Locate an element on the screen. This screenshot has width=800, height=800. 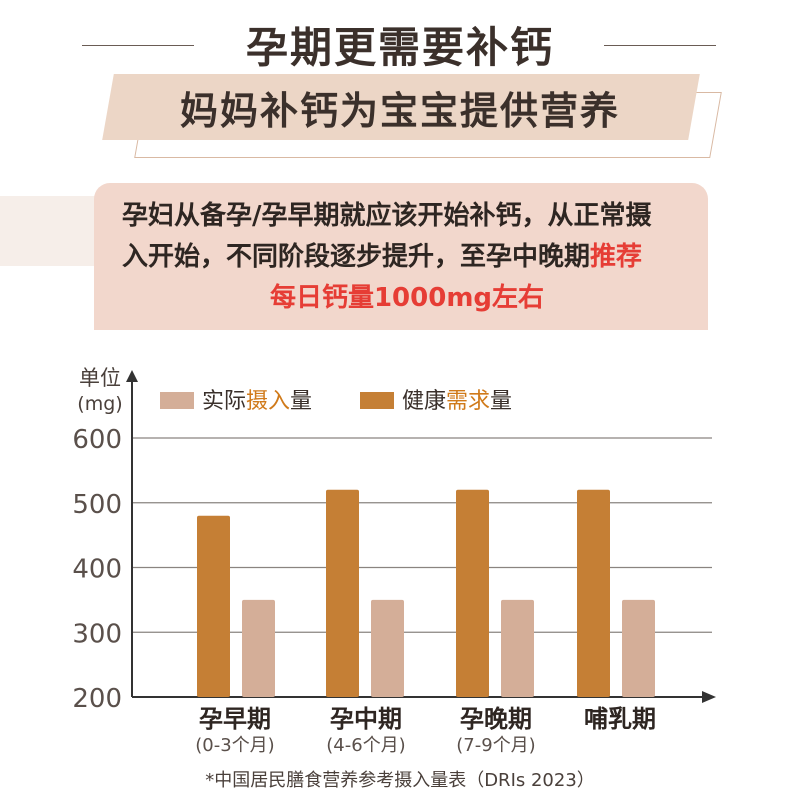
unit-label-mg: (mg) is located at coordinates (99, 404).